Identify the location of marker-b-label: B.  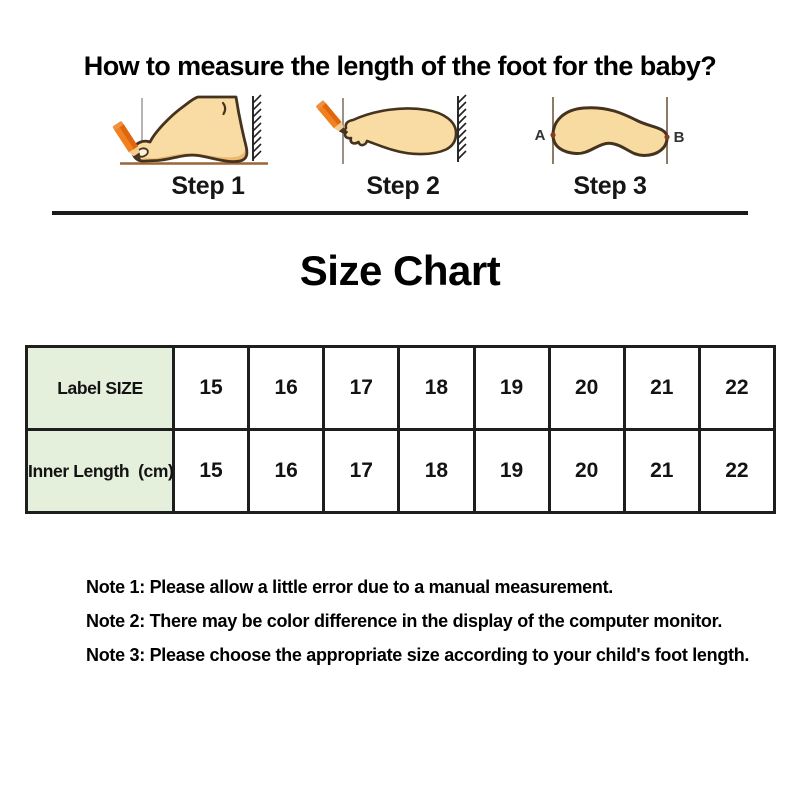
(679, 137).